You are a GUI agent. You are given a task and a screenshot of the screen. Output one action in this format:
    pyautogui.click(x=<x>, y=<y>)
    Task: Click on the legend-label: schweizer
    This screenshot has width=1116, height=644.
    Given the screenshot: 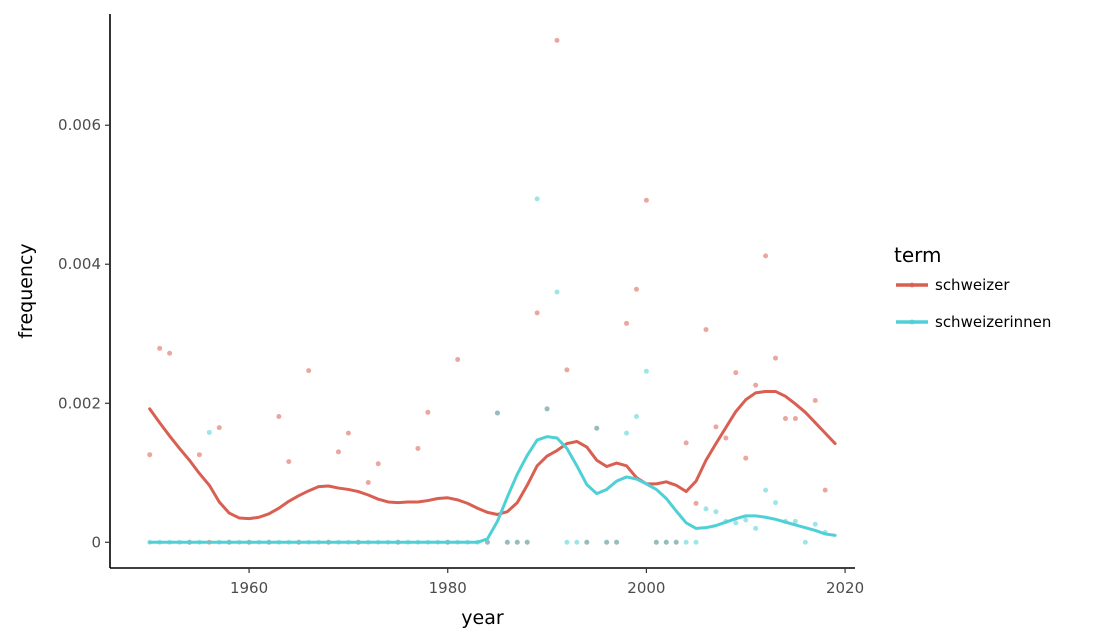 What is the action you would take?
    pyautogui.click(x=972, y=285)
    